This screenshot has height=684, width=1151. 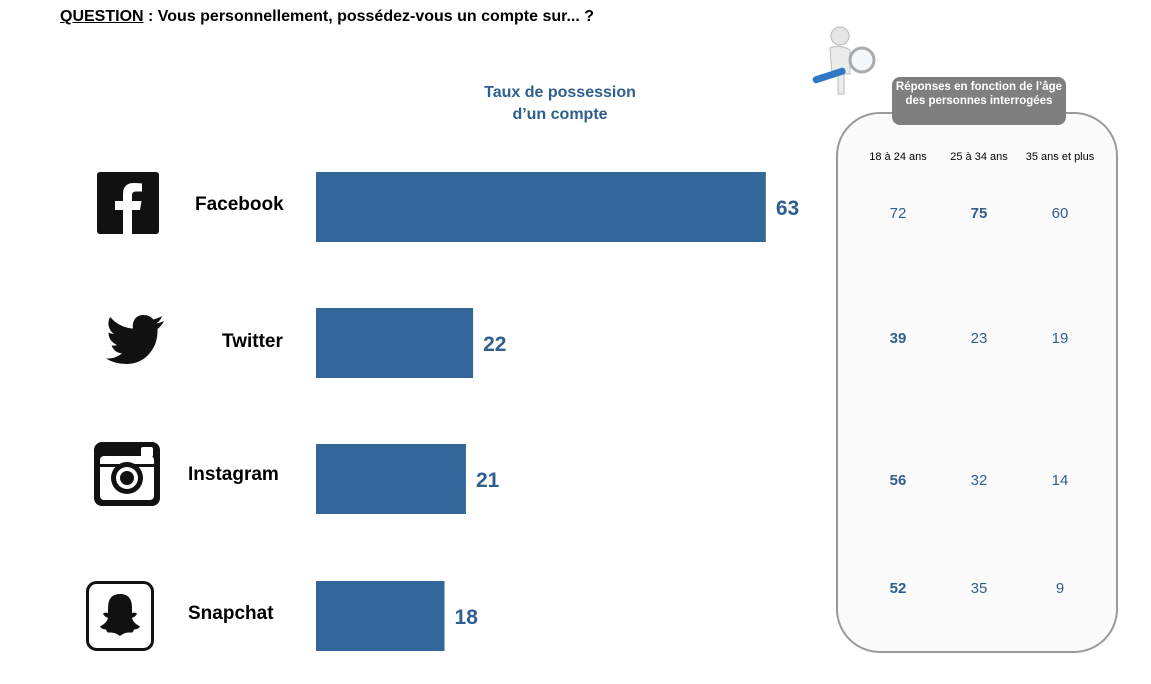 I want to click on age-column-header: 18 à 24 ans, so click(x=898, y=157).